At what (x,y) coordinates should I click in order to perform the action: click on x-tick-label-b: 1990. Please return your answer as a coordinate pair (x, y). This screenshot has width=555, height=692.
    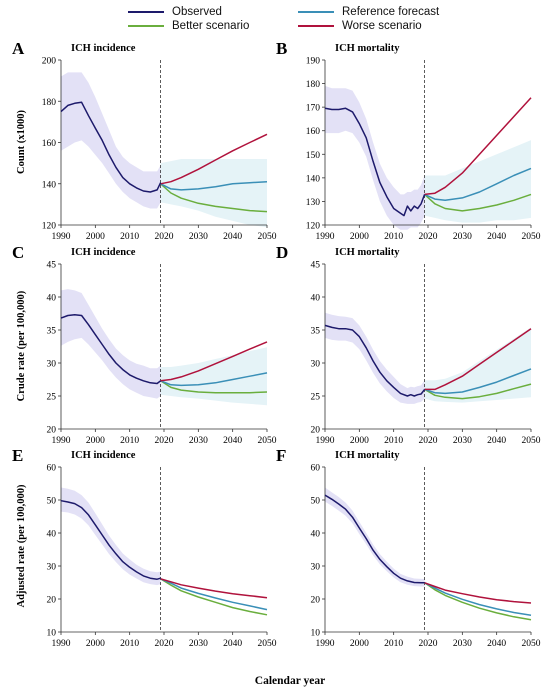
    Looking at the image, I should click on (325, 237).